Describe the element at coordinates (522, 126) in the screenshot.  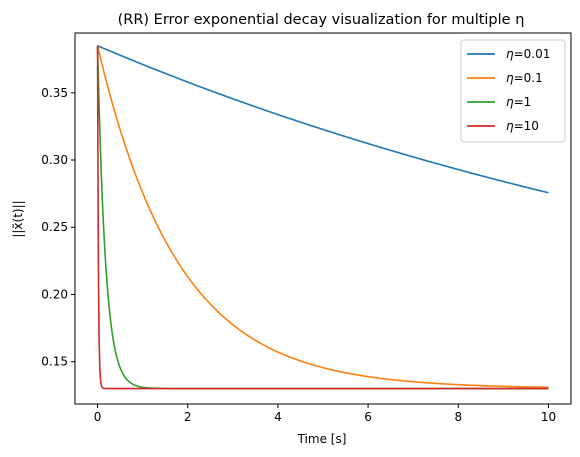
I see `legend-label: η=10` at that location.